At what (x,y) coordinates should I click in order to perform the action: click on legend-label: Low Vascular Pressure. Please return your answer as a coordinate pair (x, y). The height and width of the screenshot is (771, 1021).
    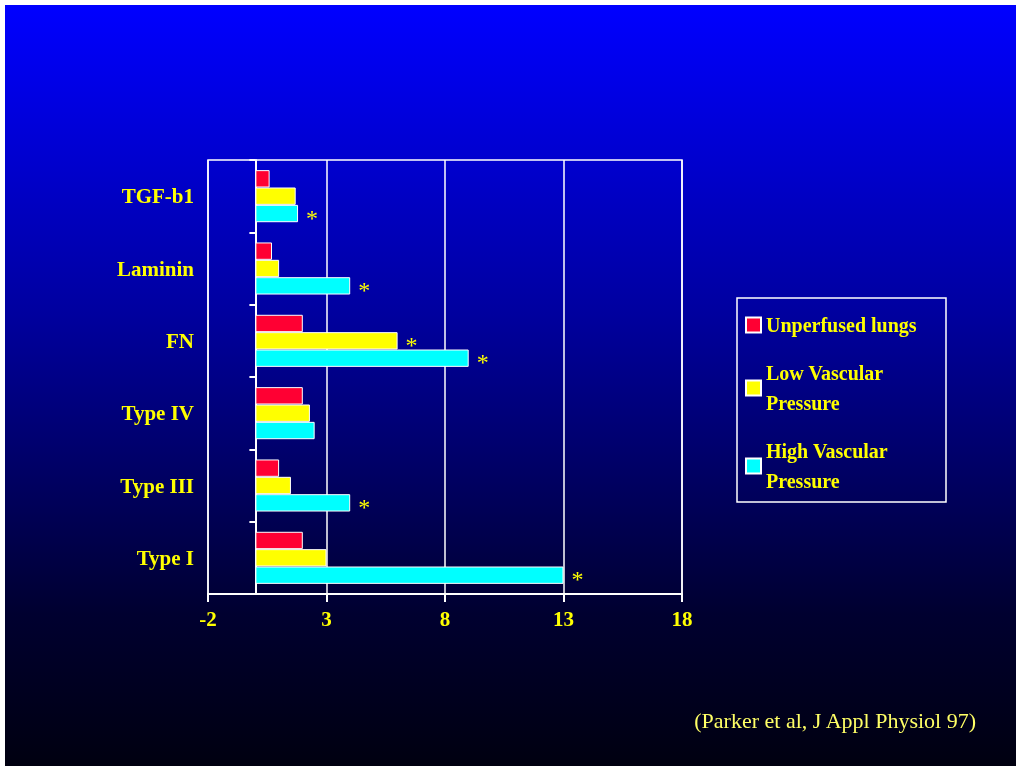
    Looking at the image, I should click on (827, 388).